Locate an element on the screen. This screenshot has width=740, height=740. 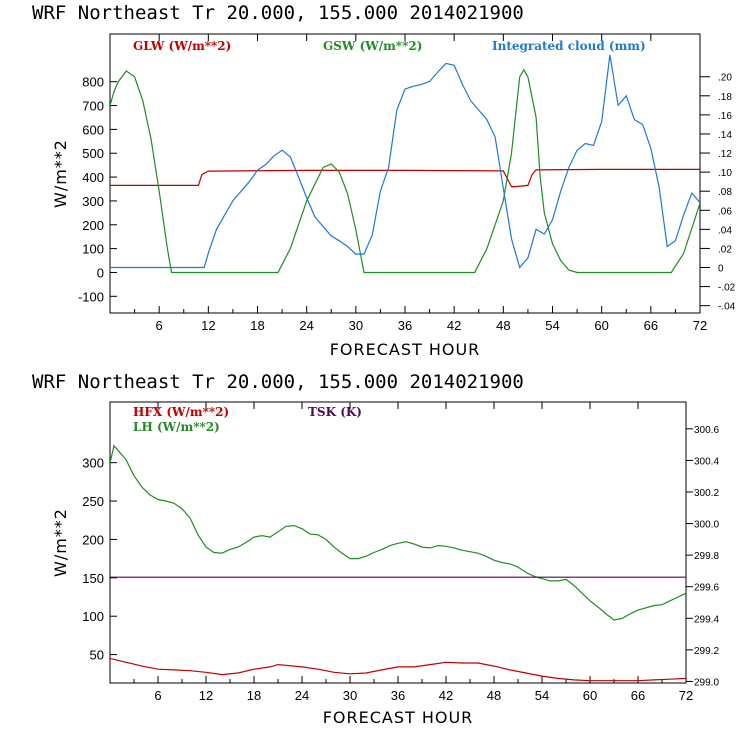
y2-tick-label: .16 is located at coordinates (725, 116).